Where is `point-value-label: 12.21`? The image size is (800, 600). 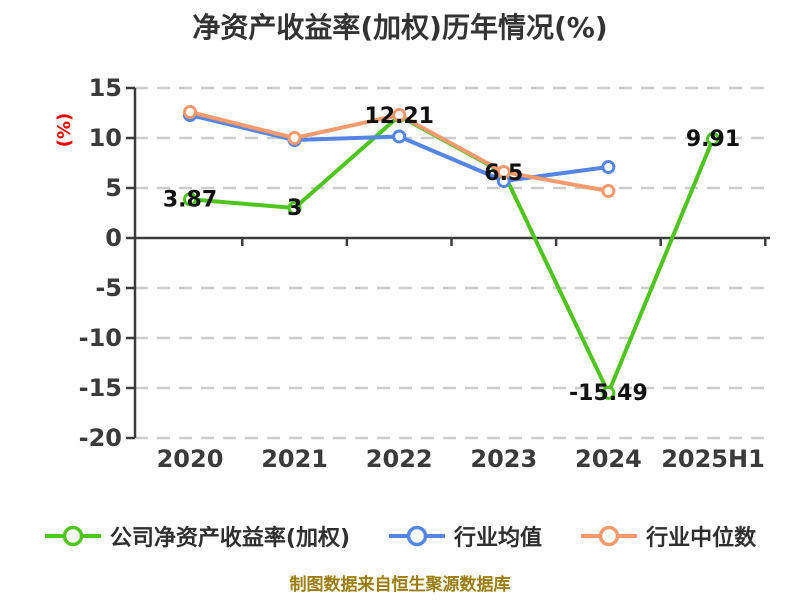
point-value-label: 12.21 is located at coordinates (399, 116).